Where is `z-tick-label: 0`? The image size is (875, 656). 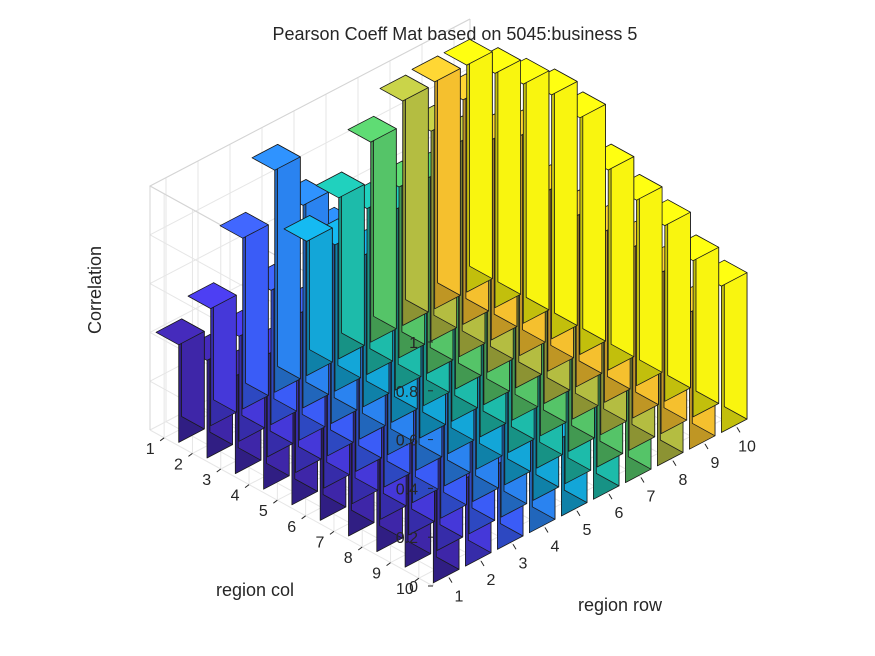 z-tick-label: 0 is located at coordinates (413, 587).